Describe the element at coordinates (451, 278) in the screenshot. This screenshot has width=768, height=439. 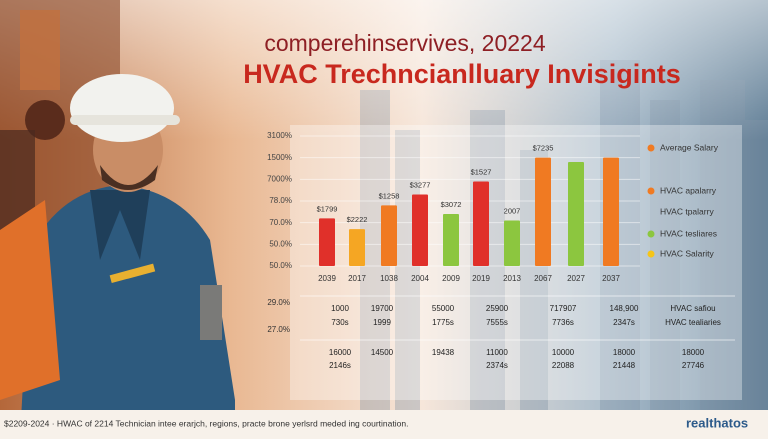
I see `x-tick-label: 2009` at that location.